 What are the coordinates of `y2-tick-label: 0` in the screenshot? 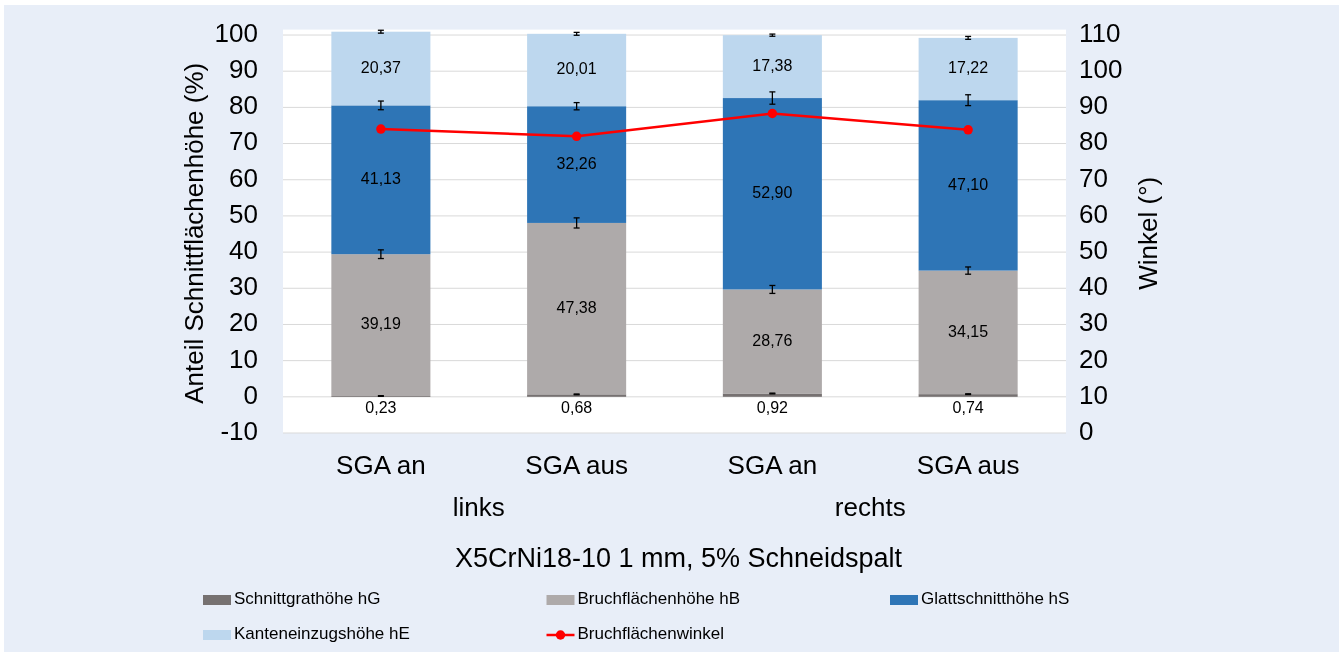 It's located at (1086, 430).